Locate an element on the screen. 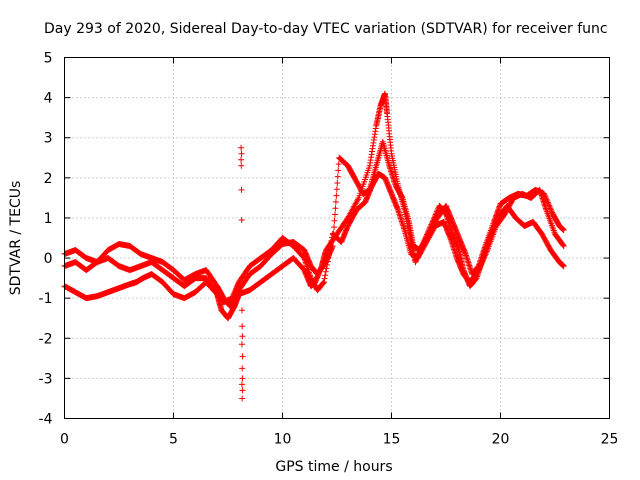 Image resolution: width=640 pixels, height=480 pixels. x-tick-label: 5 is located at coordinates (173, 440).